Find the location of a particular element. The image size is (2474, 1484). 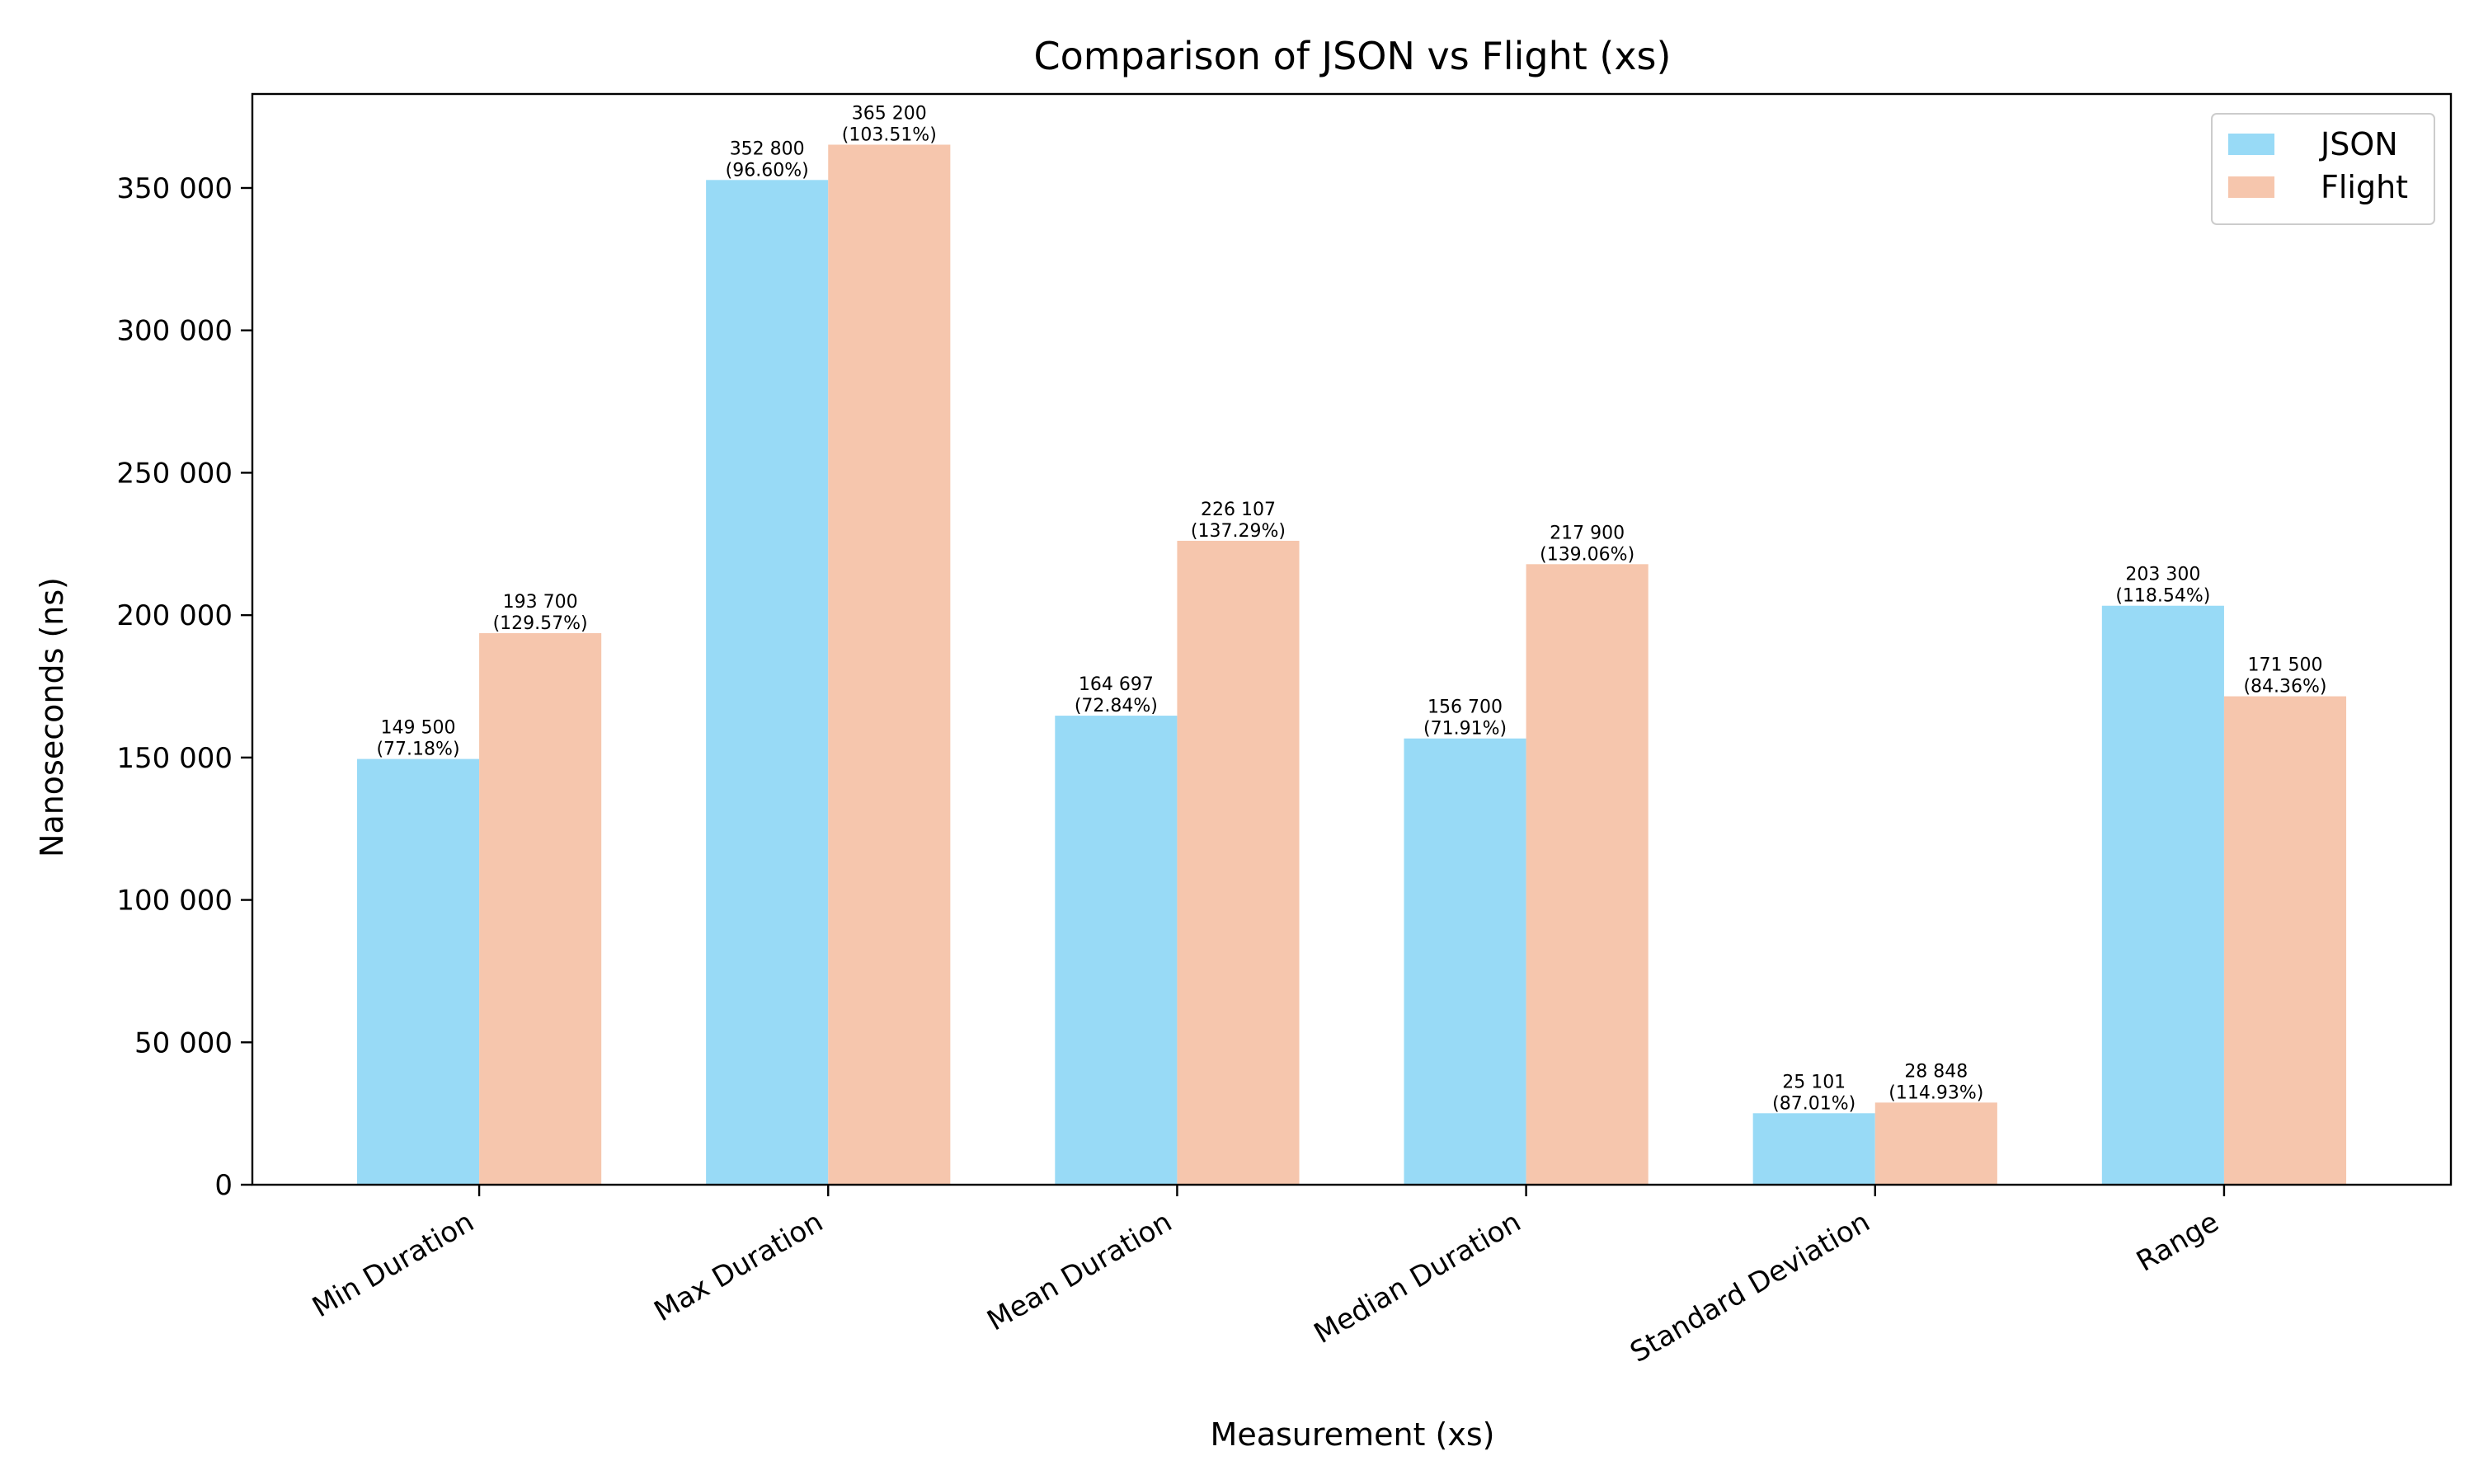

bar-value-label: 193 700 is located at coordinates (540, 602).